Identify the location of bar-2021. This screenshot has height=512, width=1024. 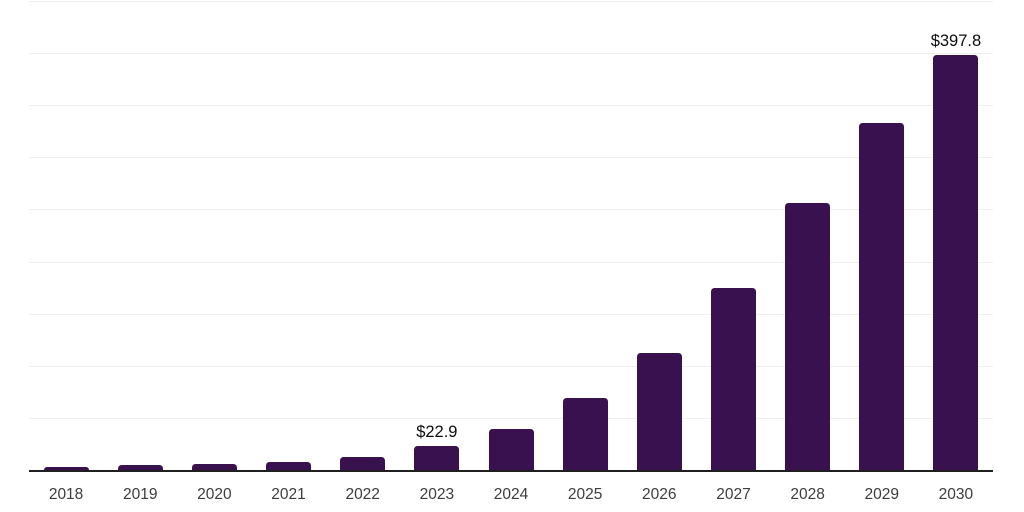
(289, 466).